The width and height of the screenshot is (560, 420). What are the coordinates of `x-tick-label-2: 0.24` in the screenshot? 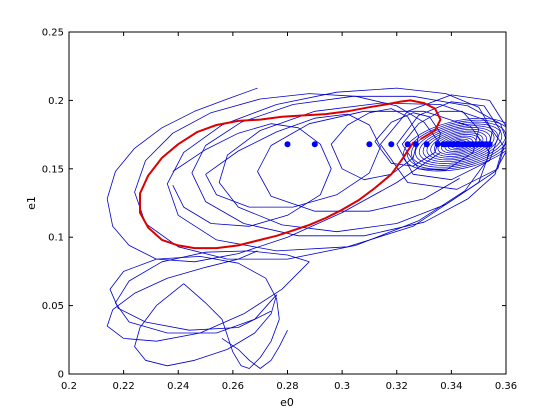 It's located at (178, 386).